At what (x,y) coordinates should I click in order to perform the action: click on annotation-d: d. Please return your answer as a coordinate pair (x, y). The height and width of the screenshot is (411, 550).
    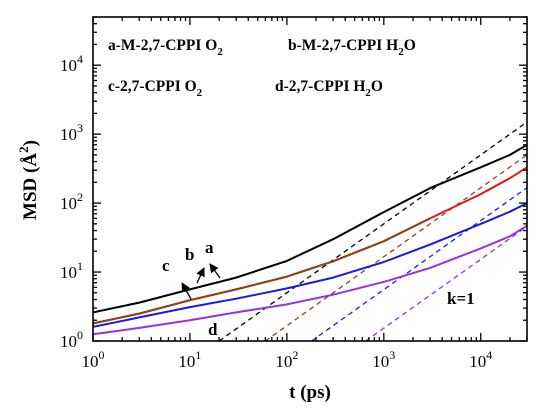
    Looking at the image, I should click on (213, 329).